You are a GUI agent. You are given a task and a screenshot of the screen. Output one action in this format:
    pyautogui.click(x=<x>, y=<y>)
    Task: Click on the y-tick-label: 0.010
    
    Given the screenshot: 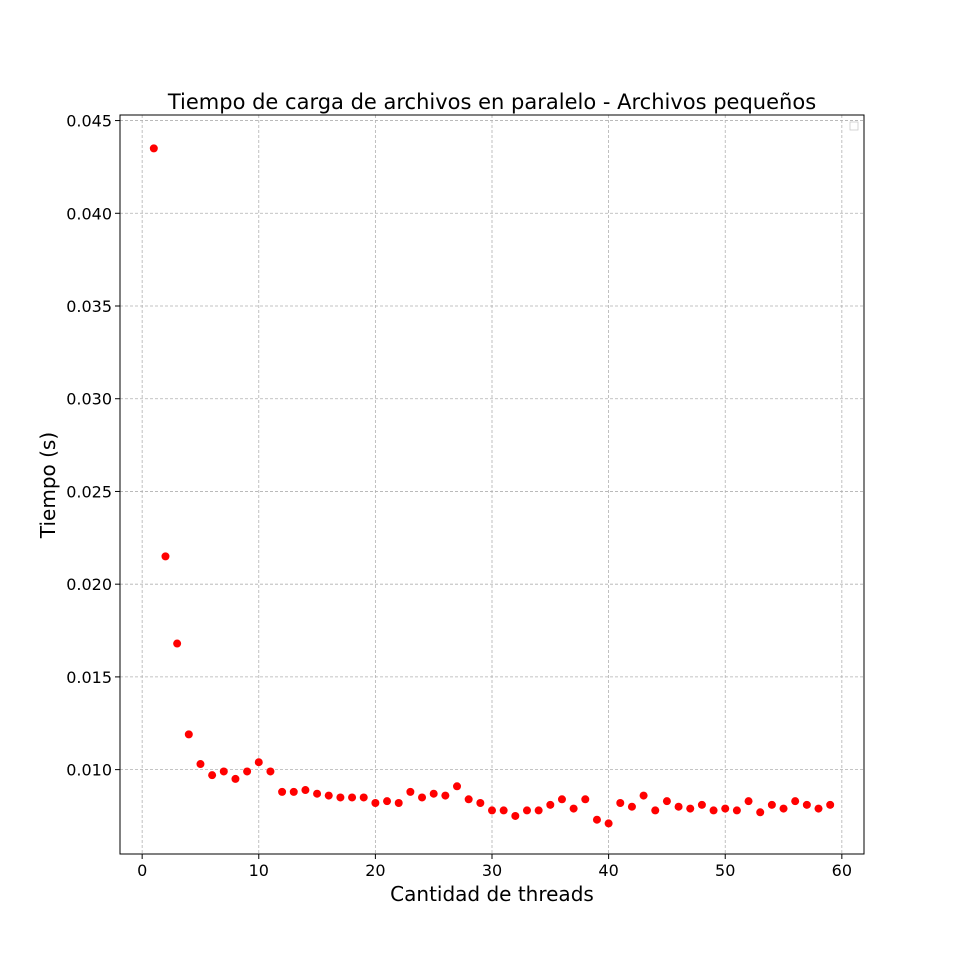 What is the action you would take?
    pyautogui.click(x=89, y=770)
    